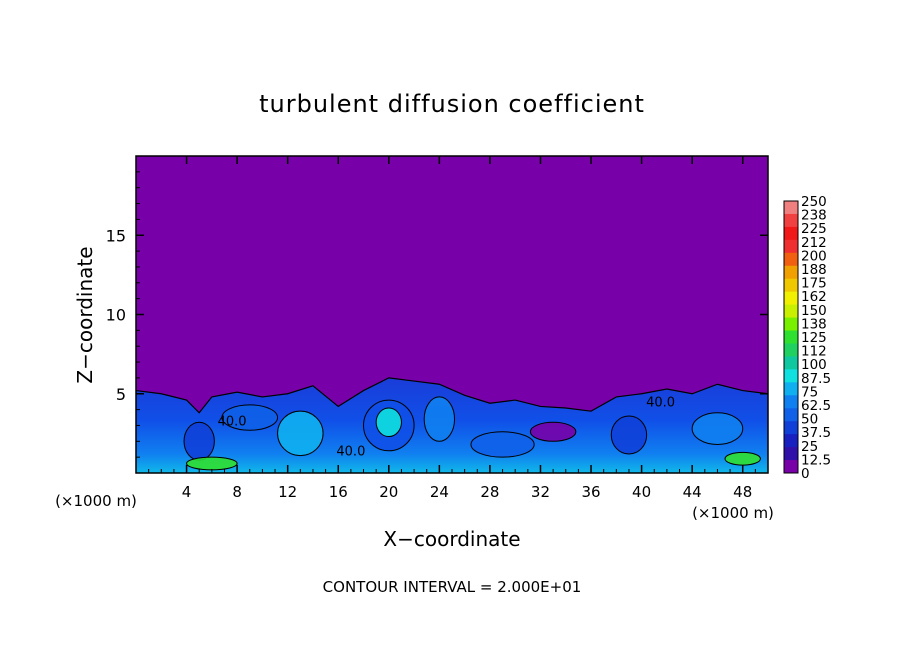  Describe the element at coordinates (590, 492) in the screenshot. I see `x-tick-label: 36` at that location.